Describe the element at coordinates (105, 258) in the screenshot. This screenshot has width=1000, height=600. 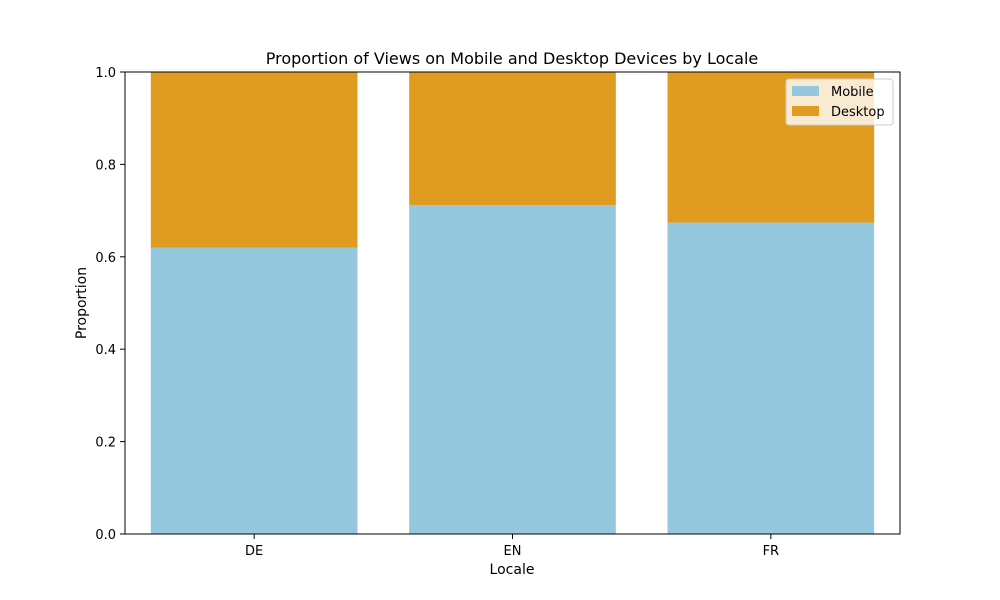
I see `y-tick-label: 0.6` at that location.